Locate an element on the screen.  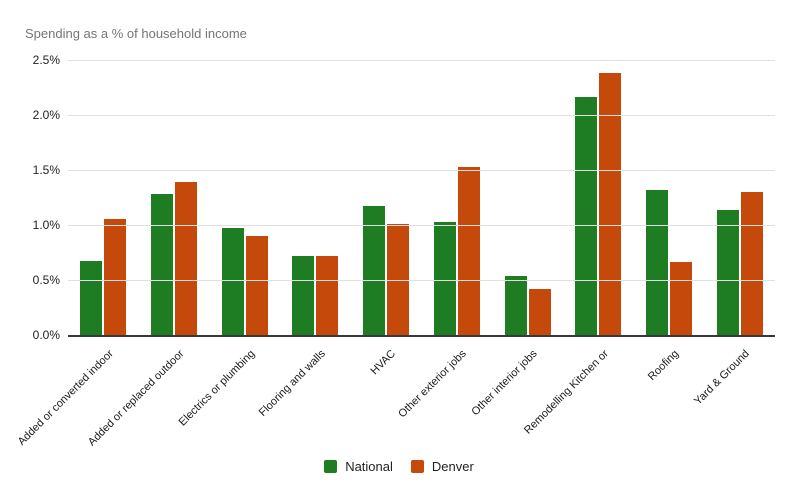
national-swatch-icon is located at coordinates (331, 466).